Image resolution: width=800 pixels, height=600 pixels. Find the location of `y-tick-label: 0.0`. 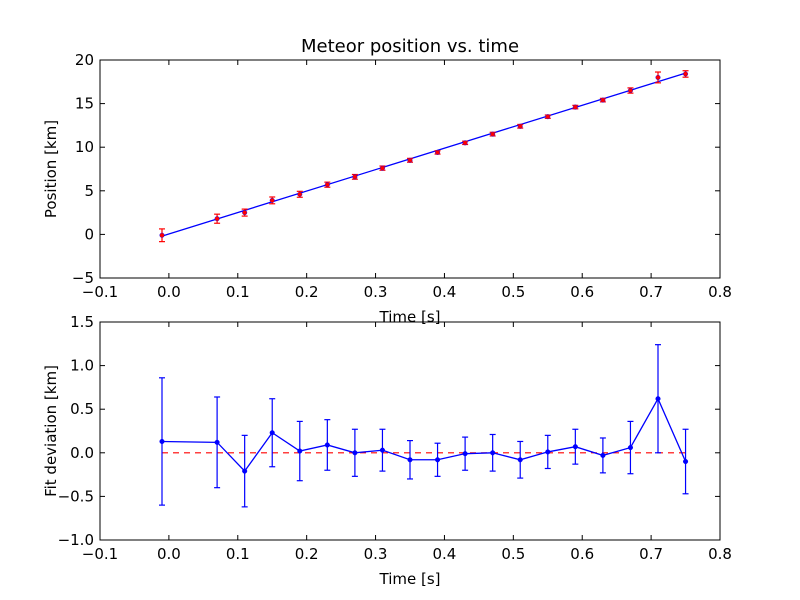

y-tick-label: 0.0 is located at coordinates (82, 453).